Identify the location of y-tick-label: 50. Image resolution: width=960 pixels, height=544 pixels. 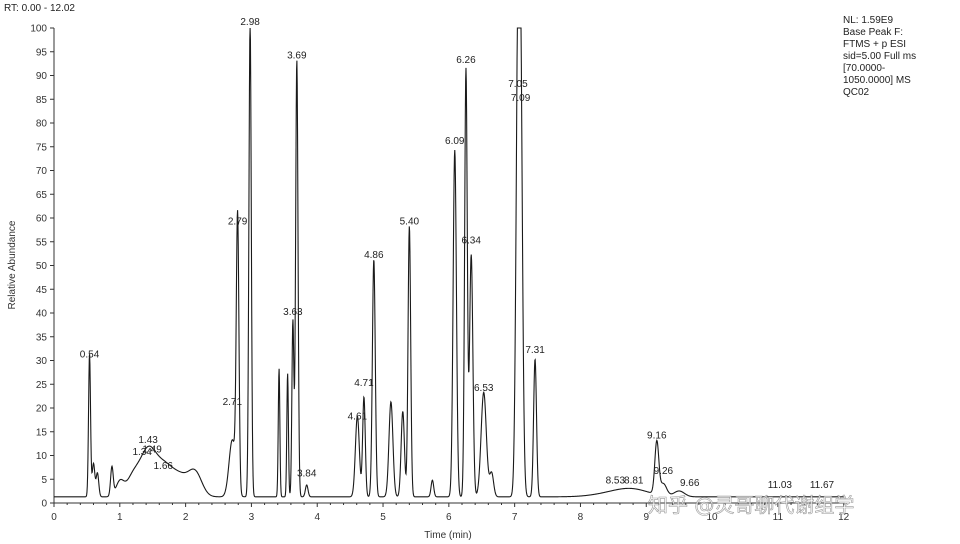
(42, 266).